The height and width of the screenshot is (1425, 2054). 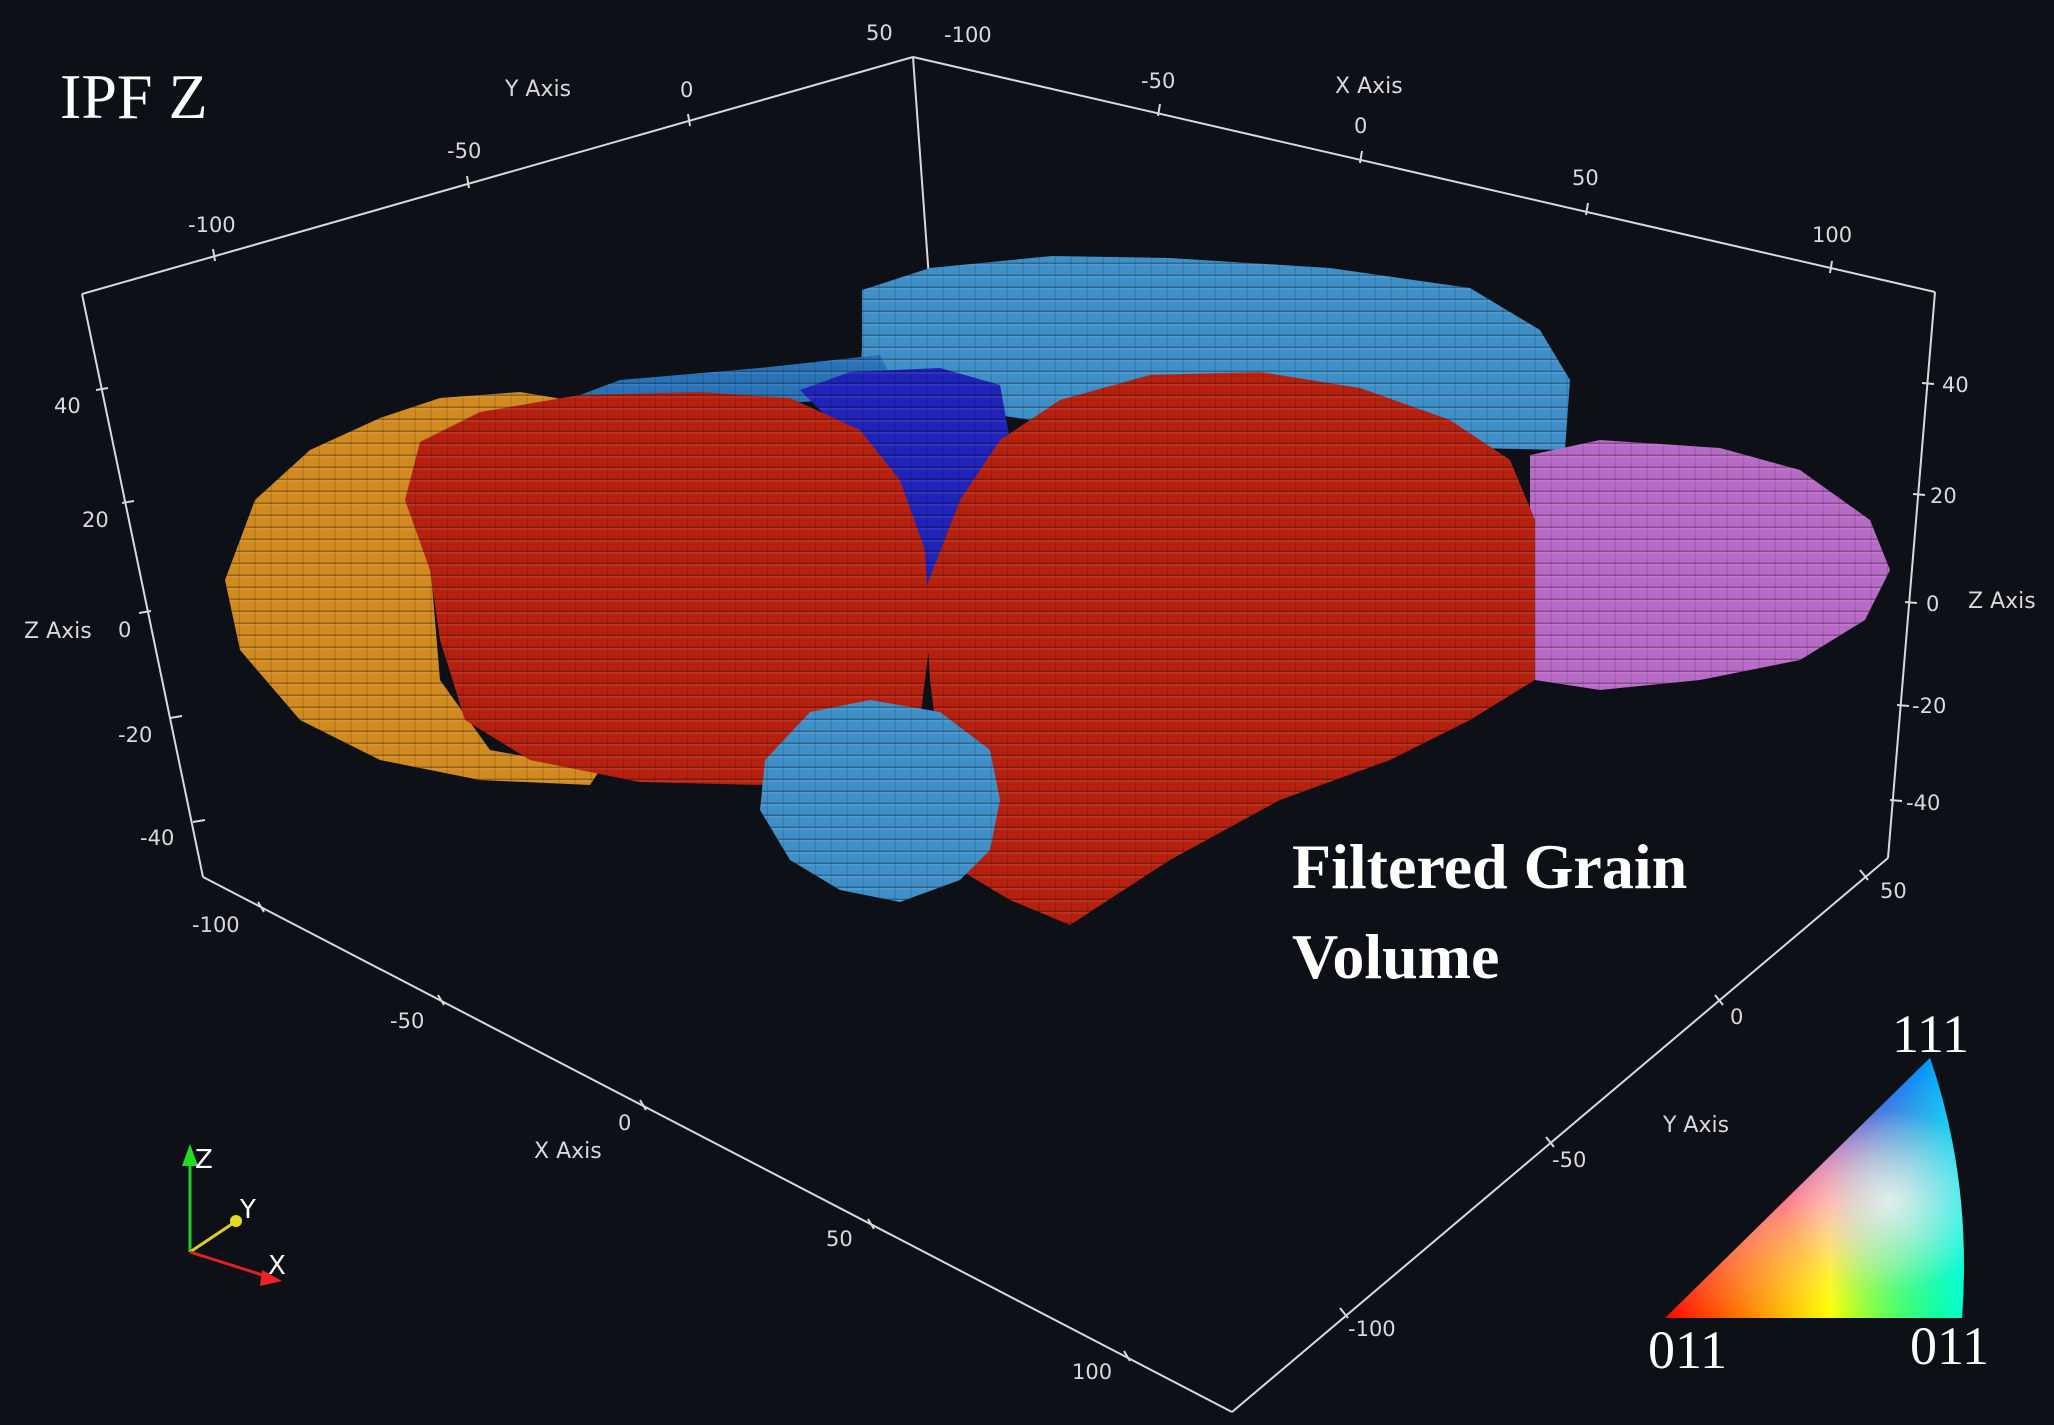 What do you see at coordinates (1930, 1034) in the screenshot?
I see `ipf-label-111: 111` at bounding box center [1930, 1034].